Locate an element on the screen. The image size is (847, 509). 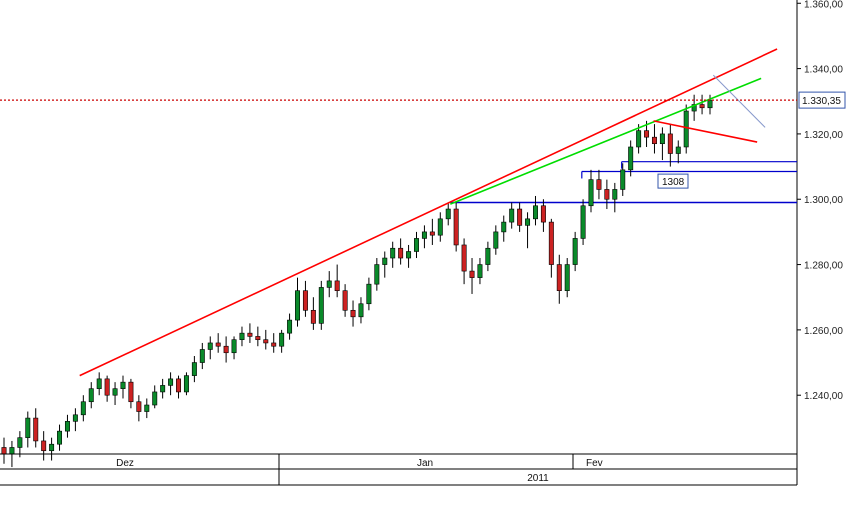
chart-annotations: 1308 is located at coordinates (673, 181).